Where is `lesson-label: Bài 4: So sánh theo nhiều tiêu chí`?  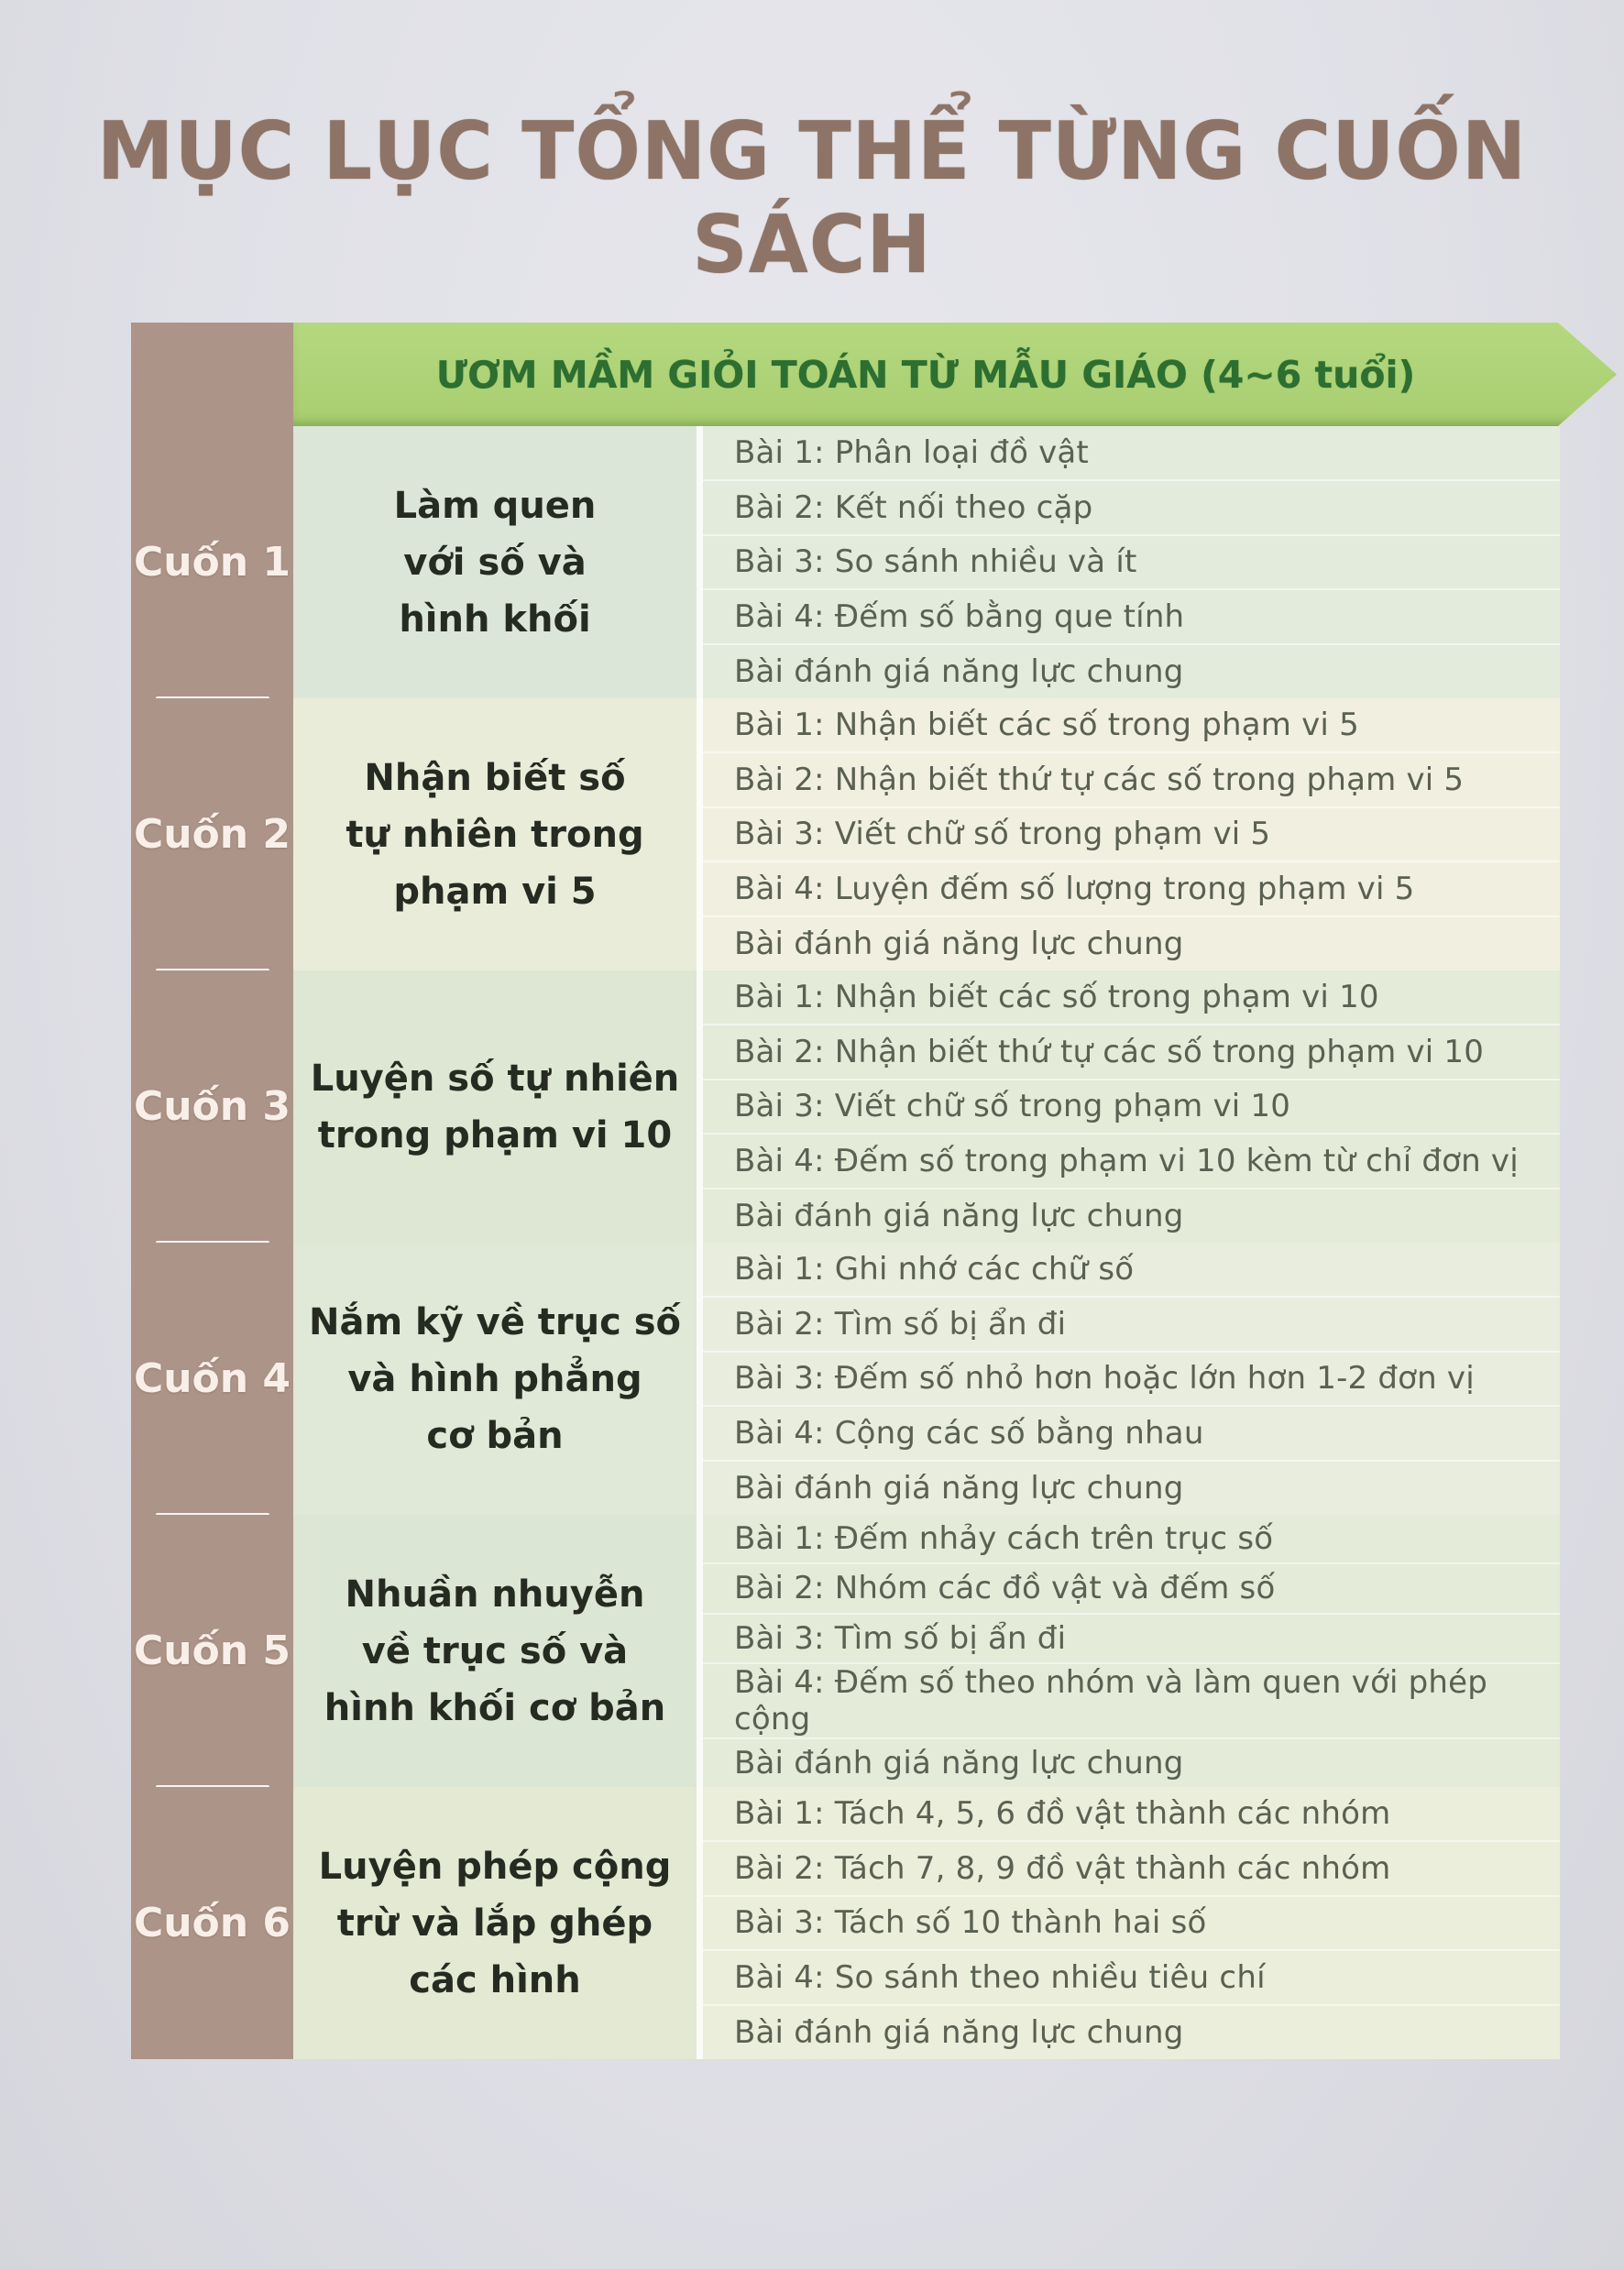
lesson-label: Bài 4: So sánh theo nhiều tiêu chí is located at coordinates (1000, 1978).